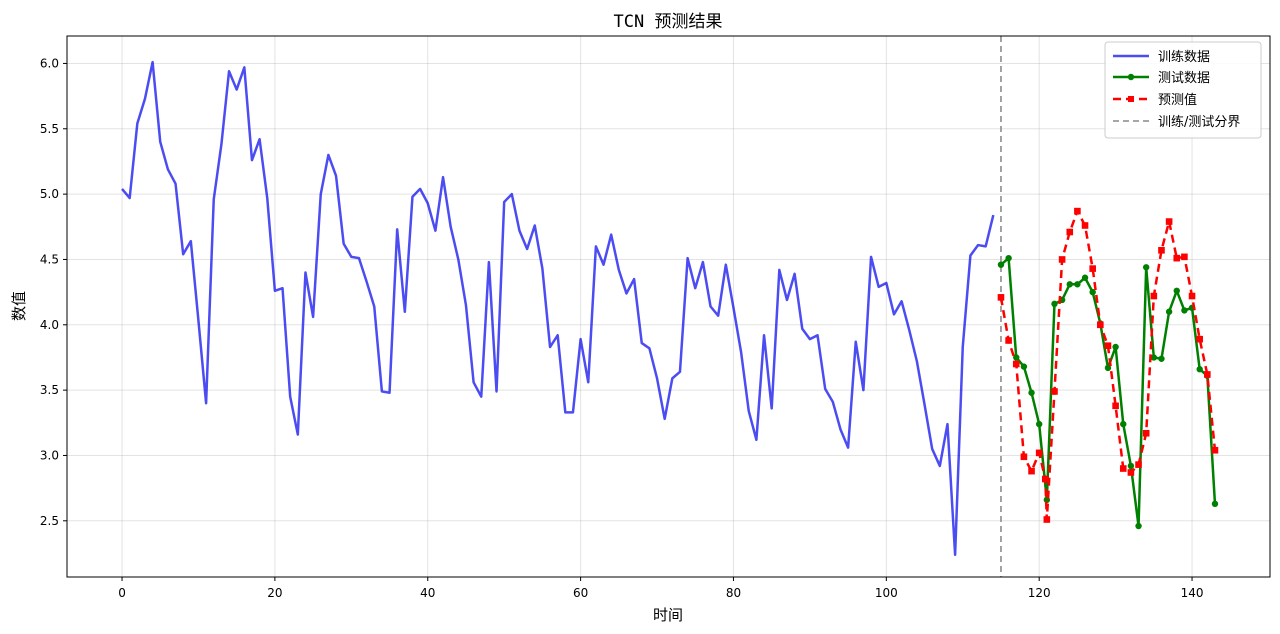 This screenshot has width=1280, height=634. I want to click on x-tick-label: 0, so click(122, 593).